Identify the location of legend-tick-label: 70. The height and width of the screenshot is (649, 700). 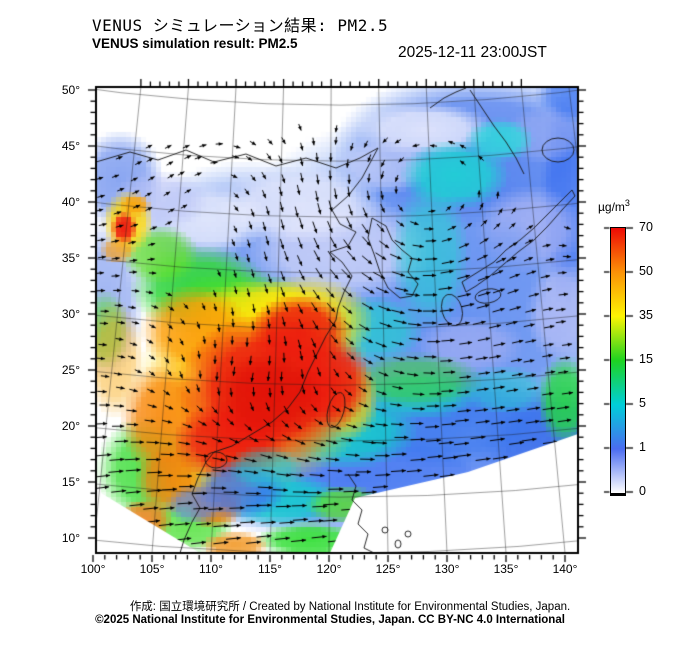
(646, 227).